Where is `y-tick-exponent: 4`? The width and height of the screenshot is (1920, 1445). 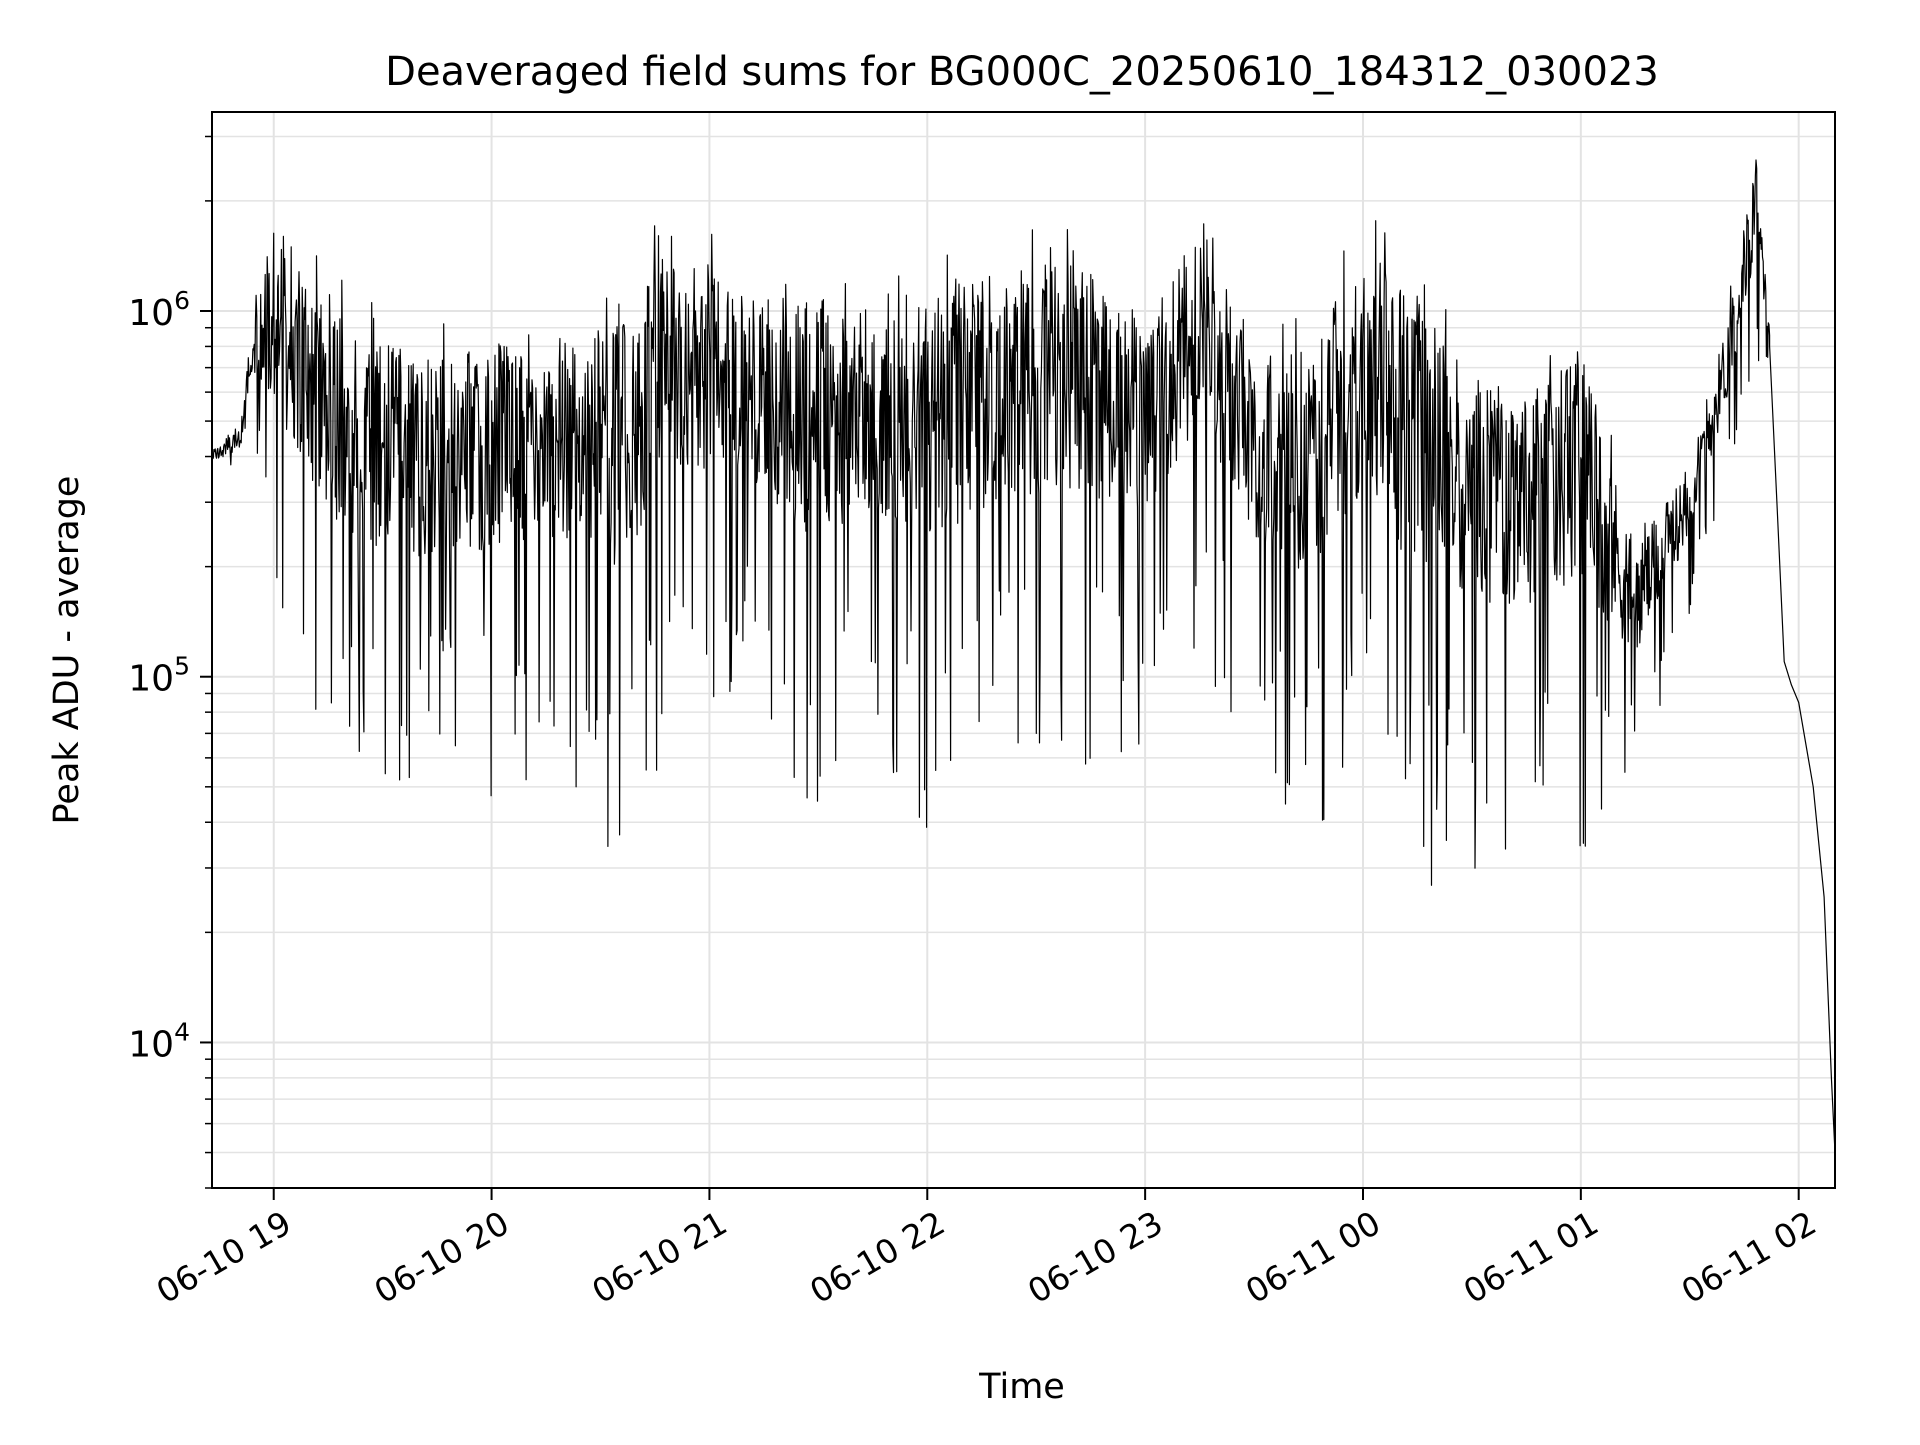
y-tick-exponent: 4 is located at coordinates (182, 1031).